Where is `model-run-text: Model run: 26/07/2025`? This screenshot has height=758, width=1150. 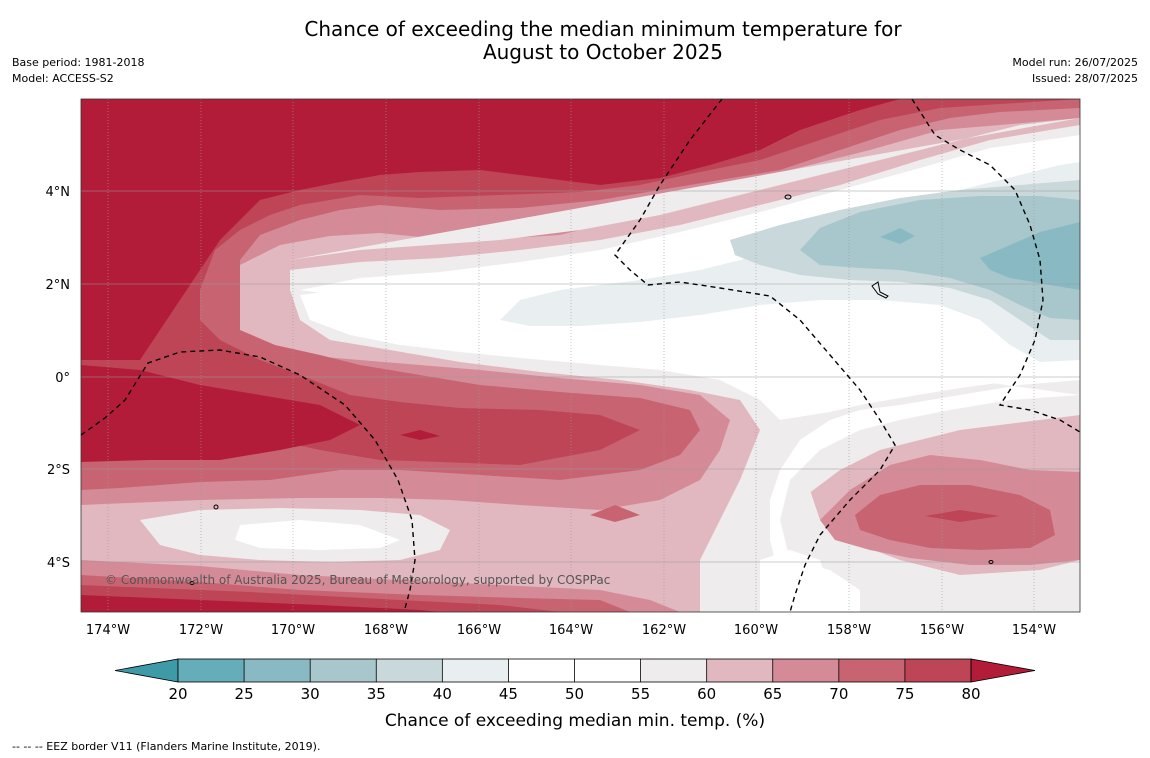 model-run-text: Model run: 26/07/2025 is located at coordinates (1075, 62).